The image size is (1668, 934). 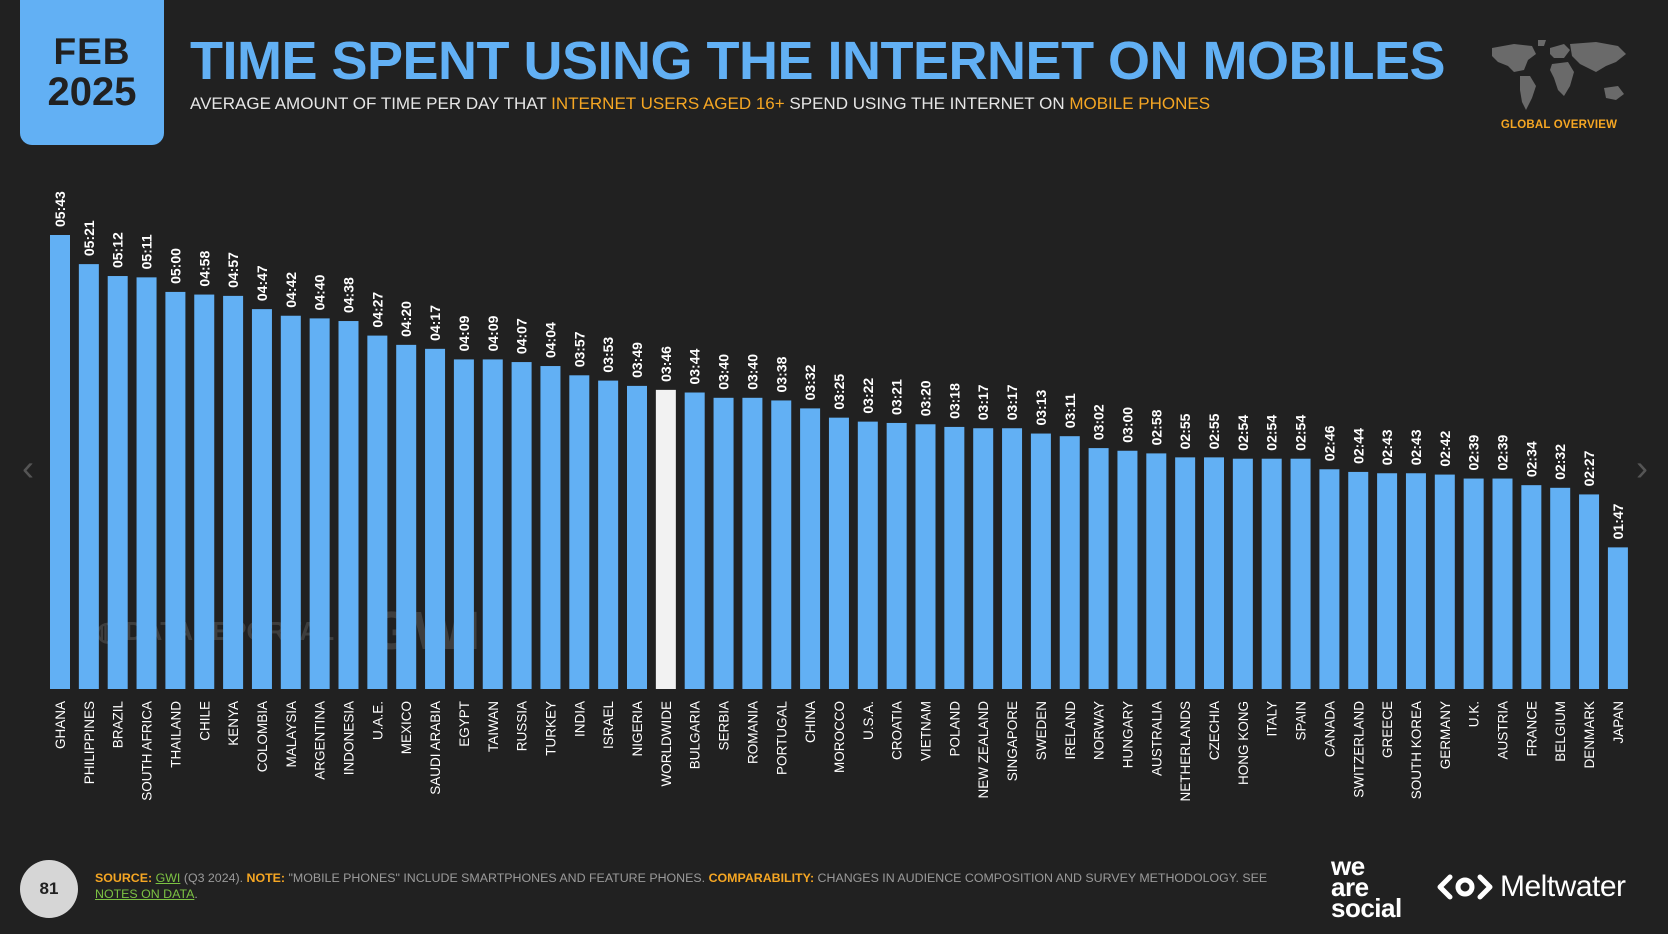 What do you see at coordinates (168, 878) in the screenshot?
I see `source-link: GWI` at bounding box center [168, 878].